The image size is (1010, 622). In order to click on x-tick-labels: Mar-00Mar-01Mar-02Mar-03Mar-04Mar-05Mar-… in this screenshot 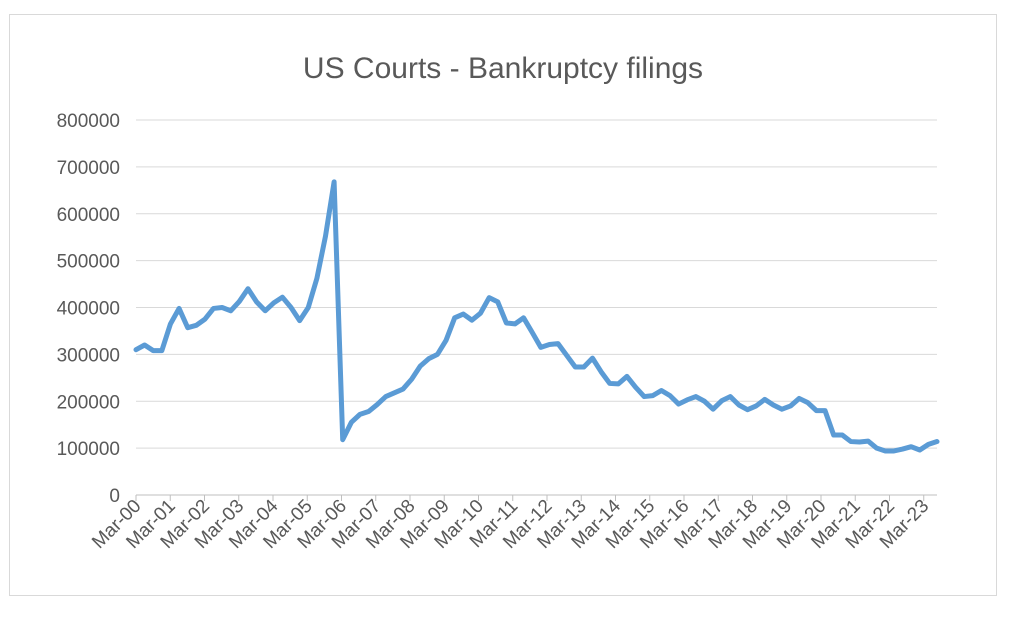, I will do `click(510, 524)`.